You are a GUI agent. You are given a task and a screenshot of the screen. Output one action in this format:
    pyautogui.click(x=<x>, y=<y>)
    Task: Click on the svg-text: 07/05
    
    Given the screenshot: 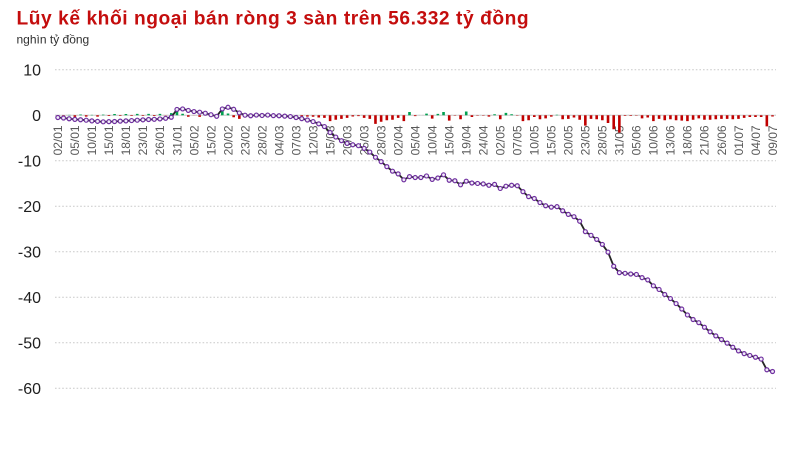 What is the action you would take?
    pyautogui.click(x=518, y=140)
    